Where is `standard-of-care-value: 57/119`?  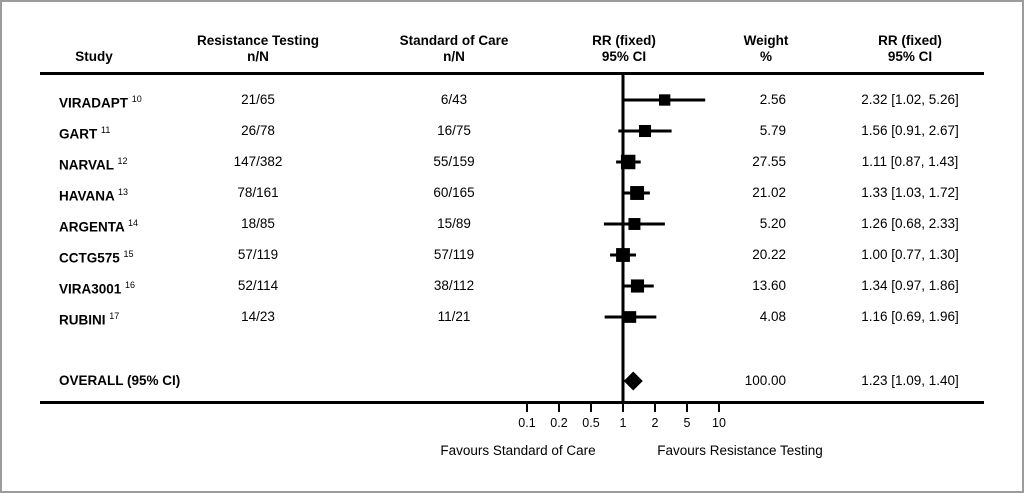 standard-of-care-value: 57/119 is located at coordinates (454, 254).